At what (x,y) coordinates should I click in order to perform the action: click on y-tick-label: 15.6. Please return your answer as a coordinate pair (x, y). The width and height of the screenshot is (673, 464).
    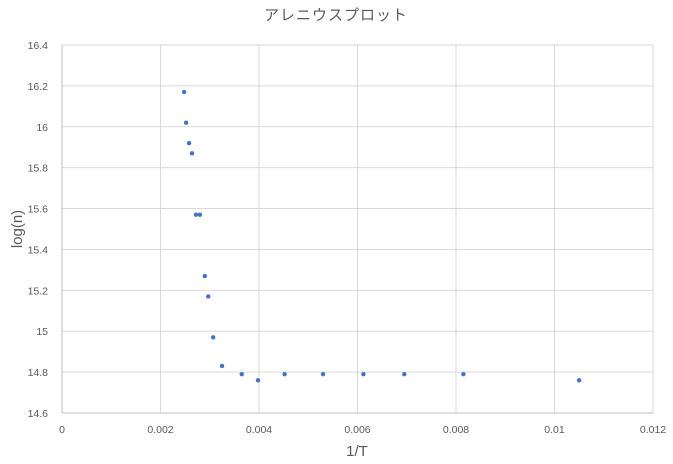
    Looking at the image, I should click on (38, 210).